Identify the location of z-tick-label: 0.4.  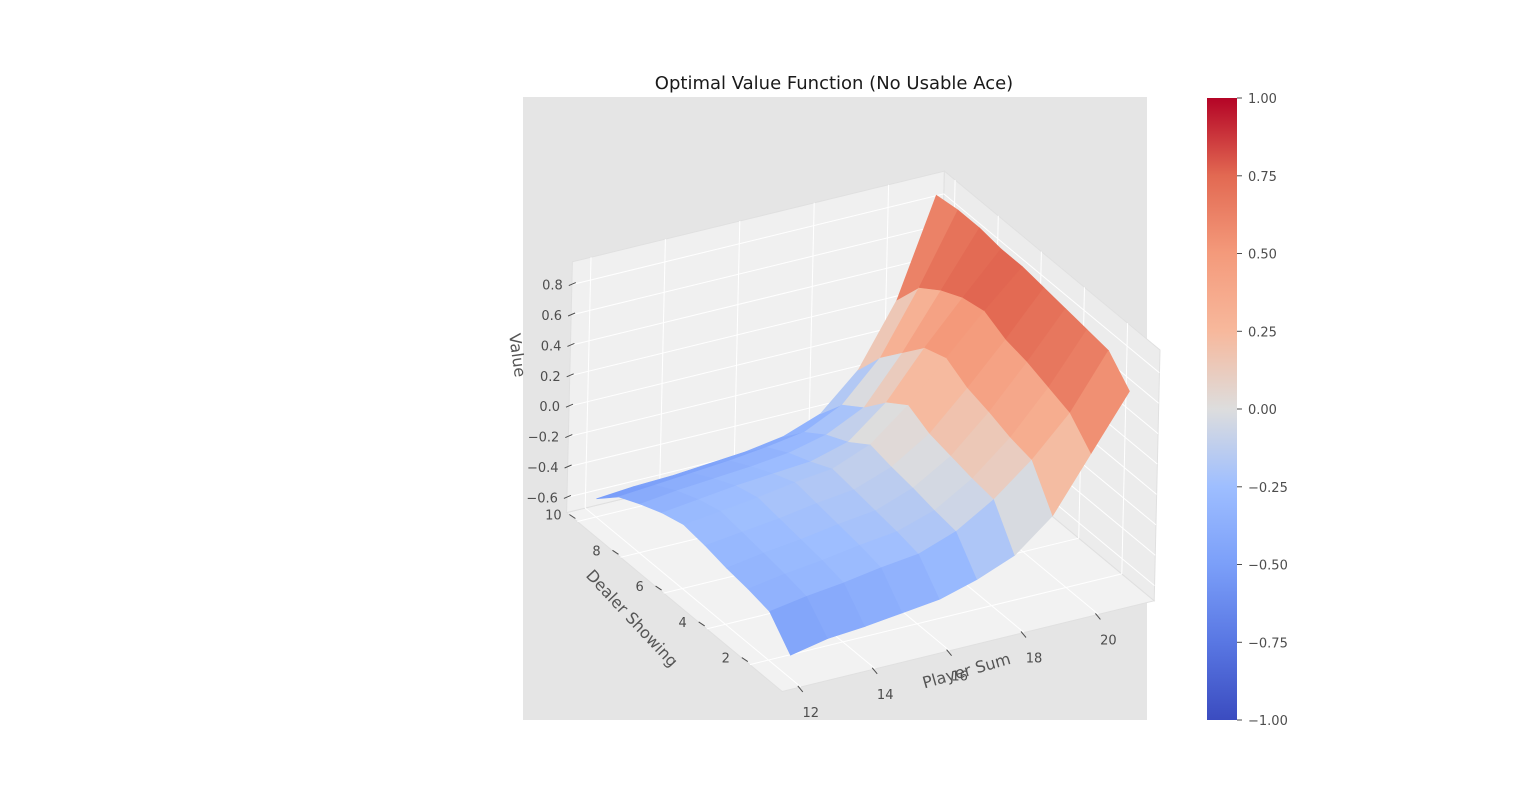
(551, 346).